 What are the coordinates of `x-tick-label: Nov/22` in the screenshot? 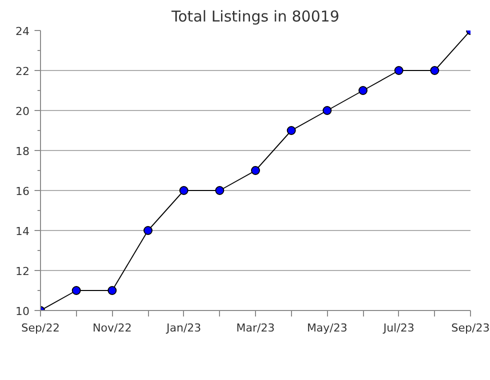 It's located at (112, 328).